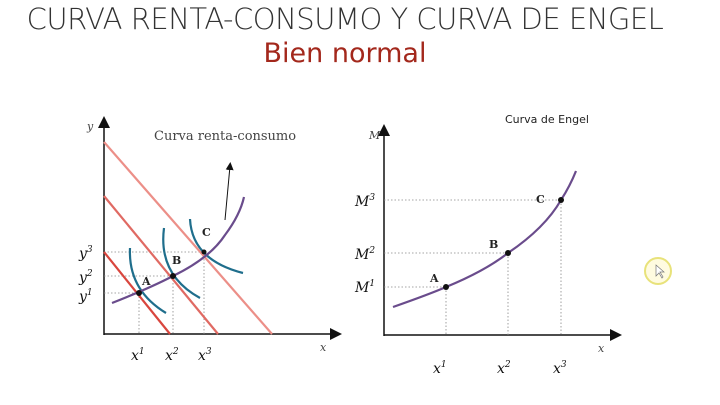 This screenshot has width=720, height=405. I want to click on income-consumption-curve, so click(178, 250).